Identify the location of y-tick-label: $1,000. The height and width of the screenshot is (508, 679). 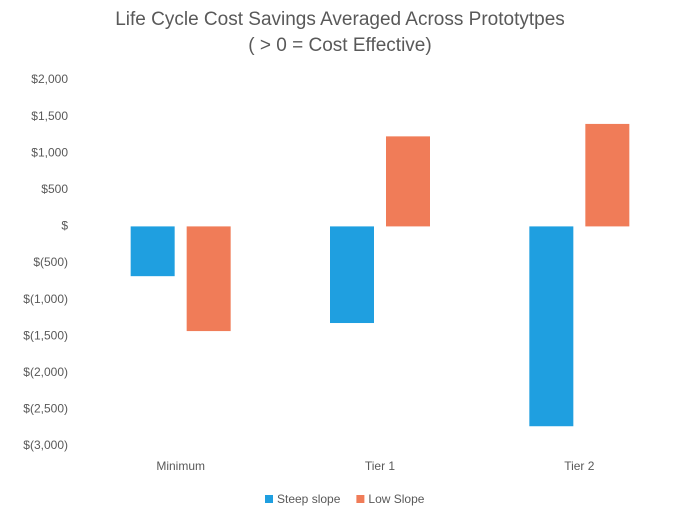
(49, 152).